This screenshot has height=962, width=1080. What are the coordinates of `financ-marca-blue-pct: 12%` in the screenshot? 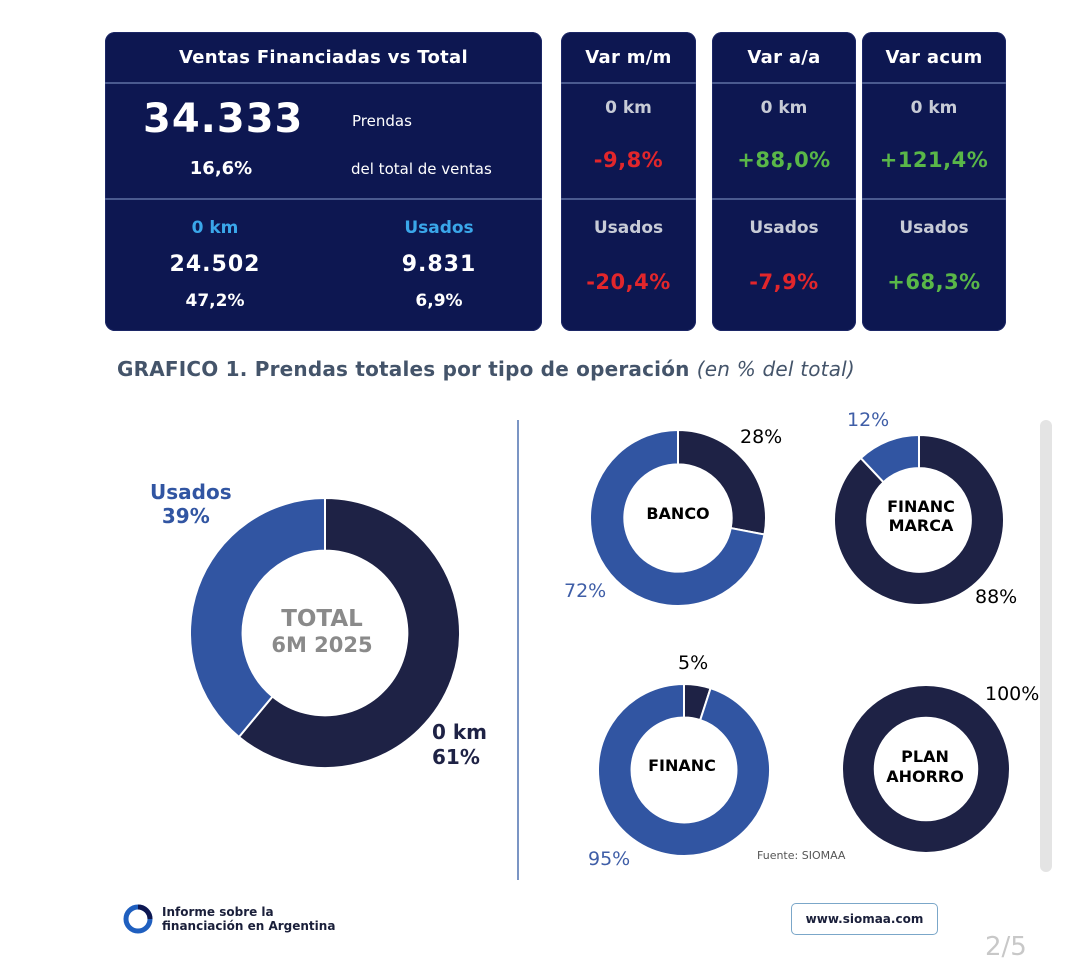 It's located at (868, 420).